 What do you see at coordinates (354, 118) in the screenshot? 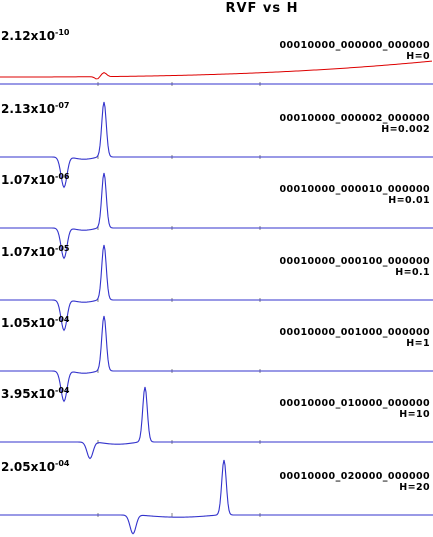
I see `run-code: 00010000_000002_000000` at bounding box center [354, 118].